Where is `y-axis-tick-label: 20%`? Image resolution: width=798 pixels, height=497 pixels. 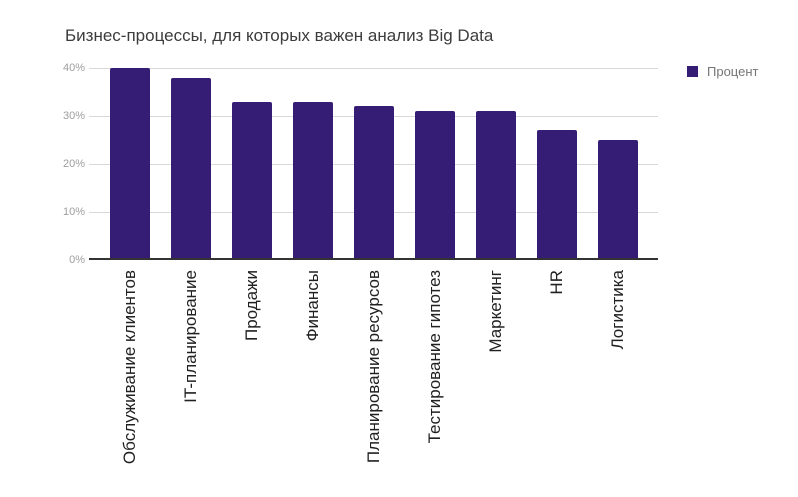
y-axis-tick-label: 20% is located at coordinates (73, 164).